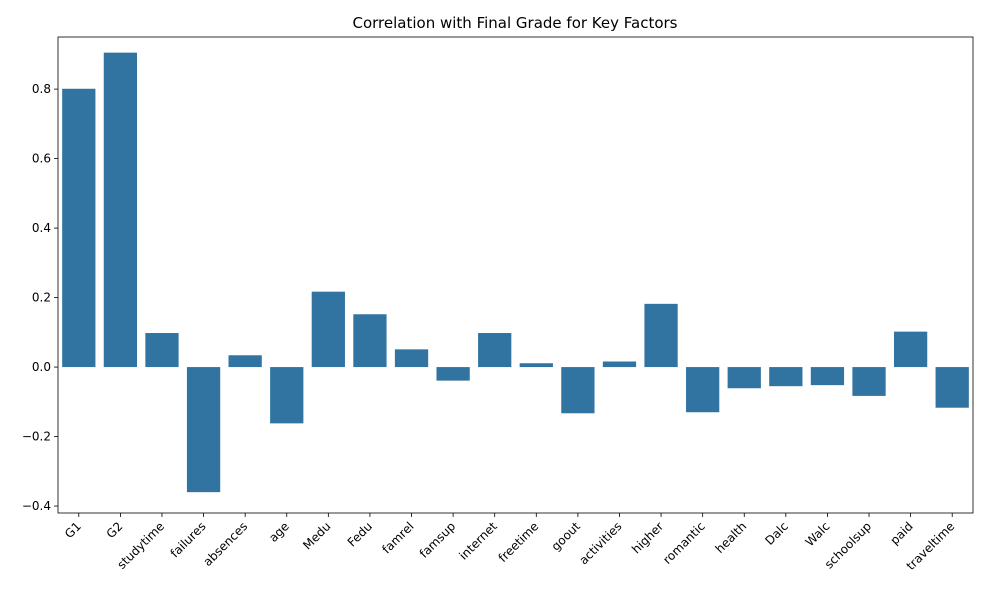 This screenshot has height=600, width=1000. Describe the element at coordinates (73, 530) in the screenshot. I see `x-tick-label: G1` at that location.